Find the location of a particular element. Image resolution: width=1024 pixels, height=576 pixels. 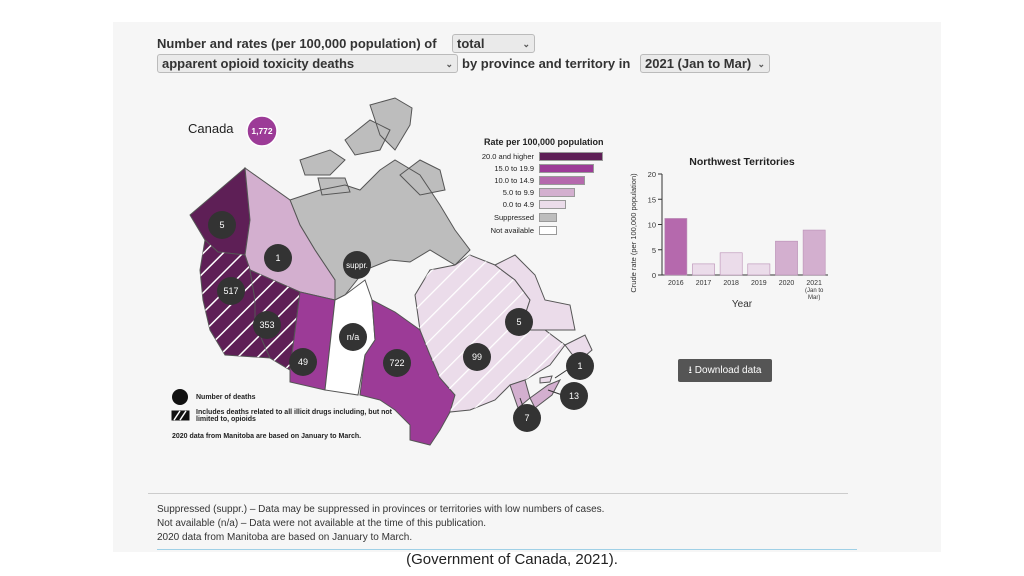

bubble-mb: n/a is located at coordinates (353, 337).